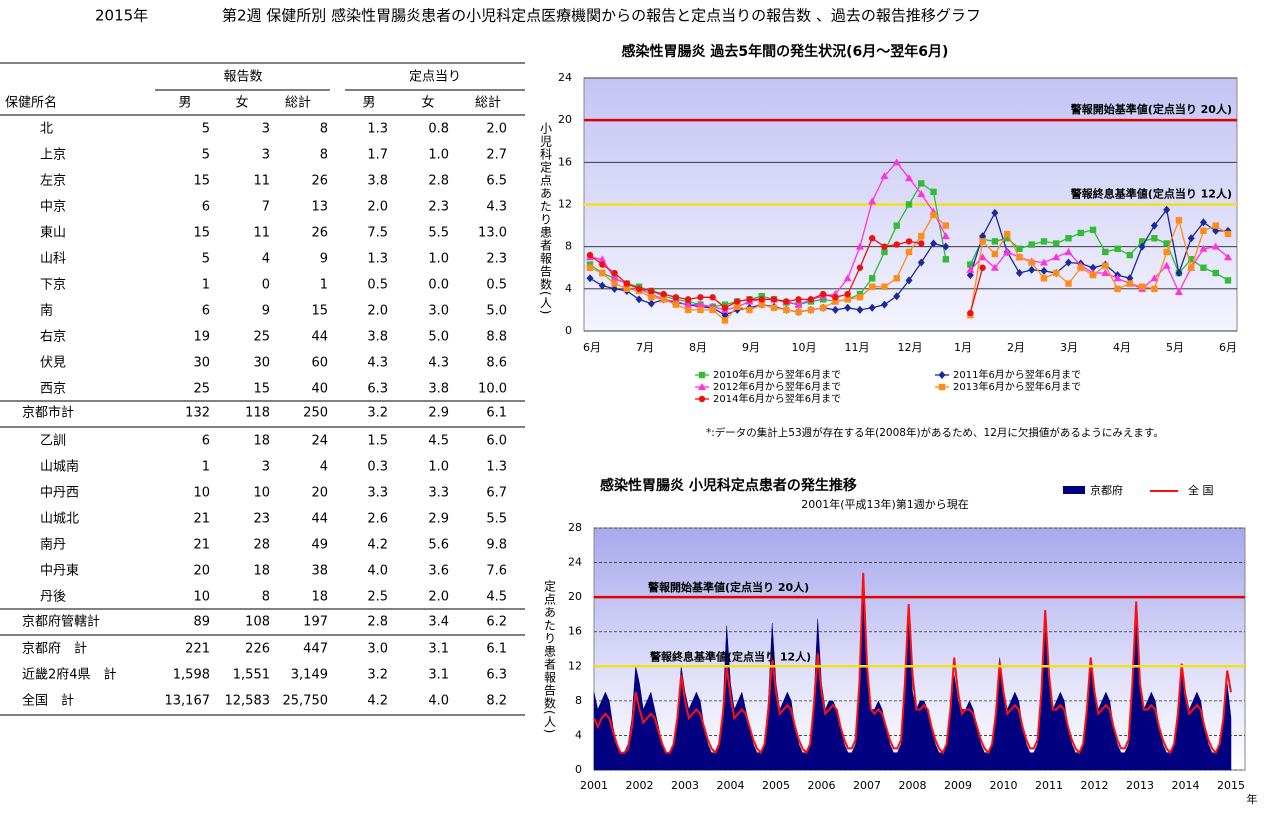 This screenshot has width=1269, height=822. Describe the element at coordinates (319, 181) in the screenshot. I see `cell: 26` at that location.